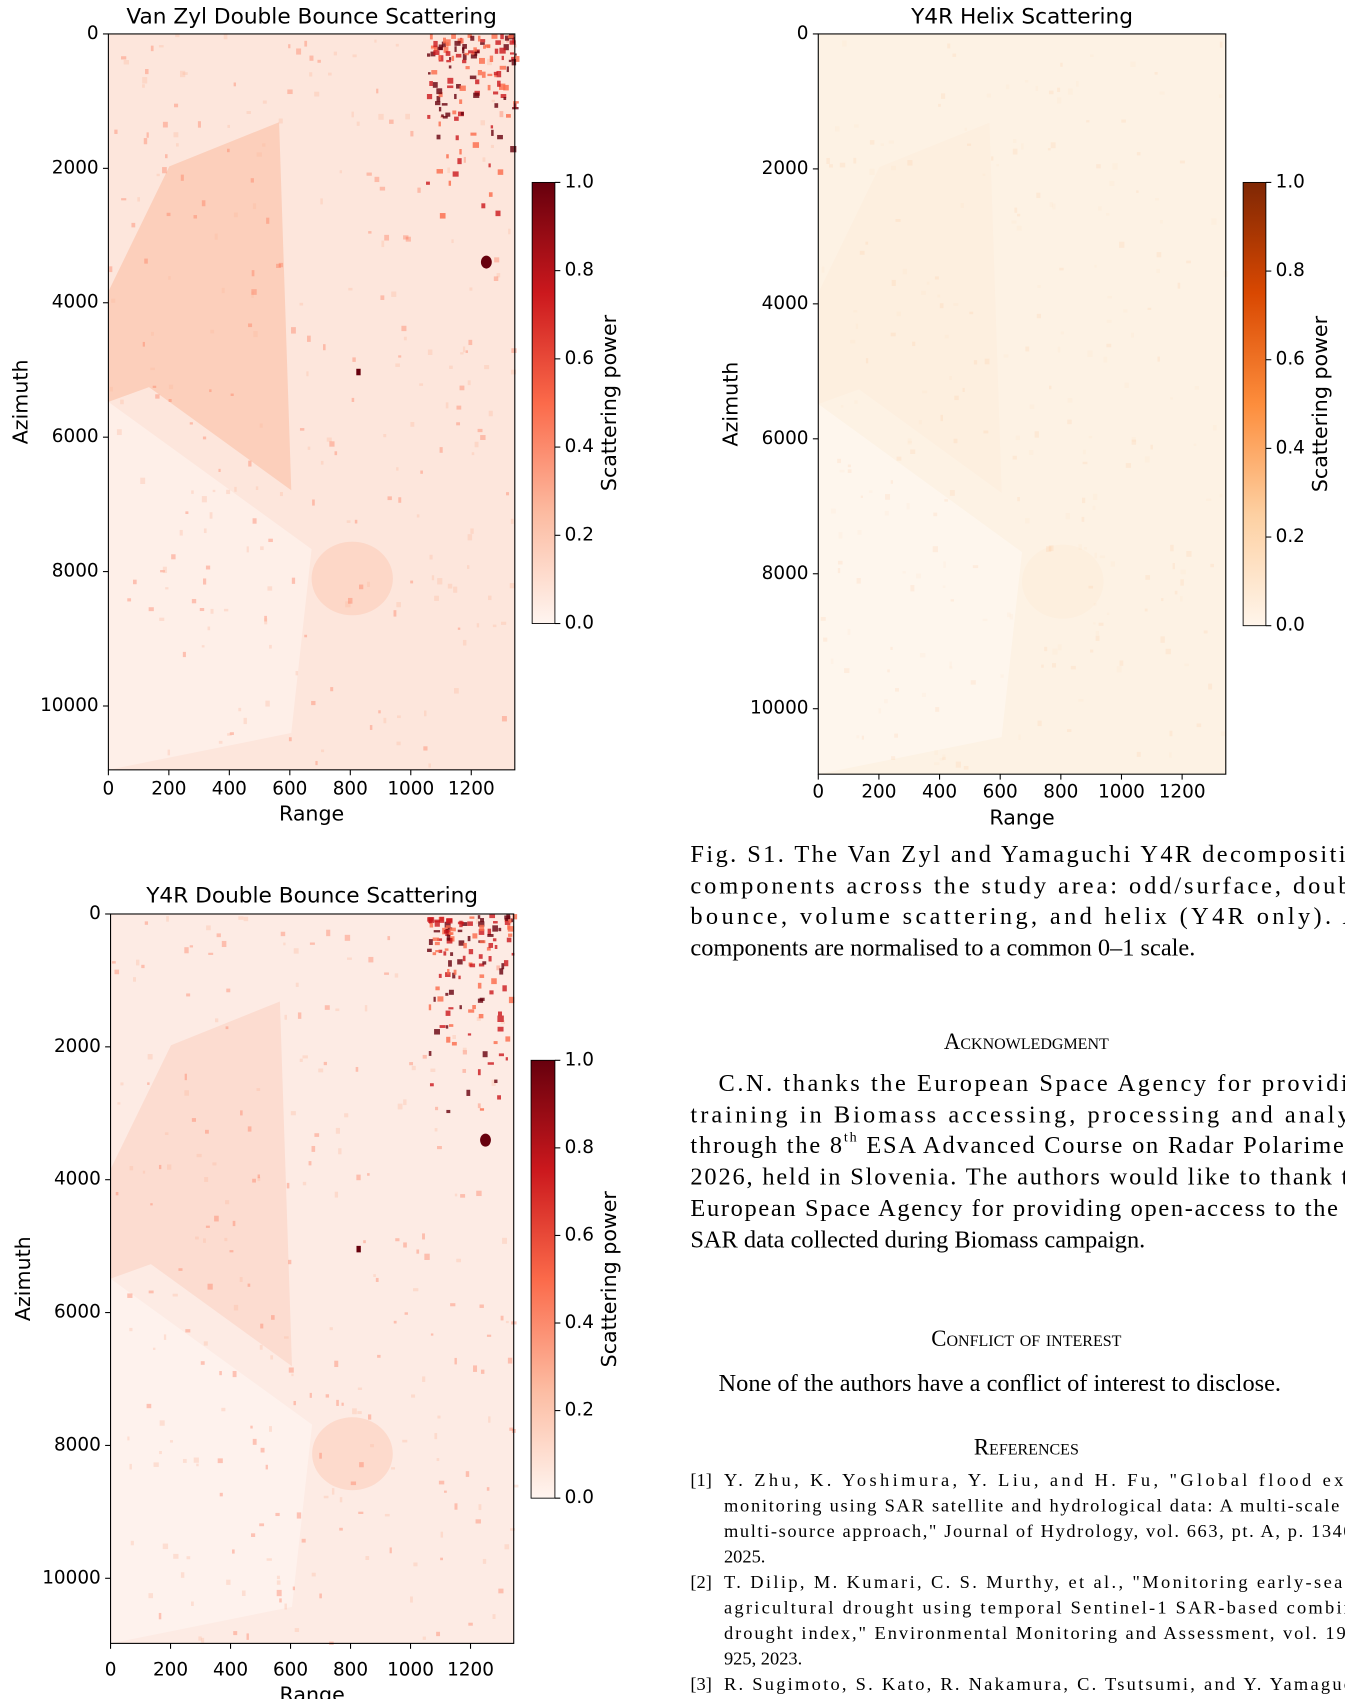  Describe the element at coordinates (69, 705) in the screenshot. I see `y-tick-label: 10000` at that location.